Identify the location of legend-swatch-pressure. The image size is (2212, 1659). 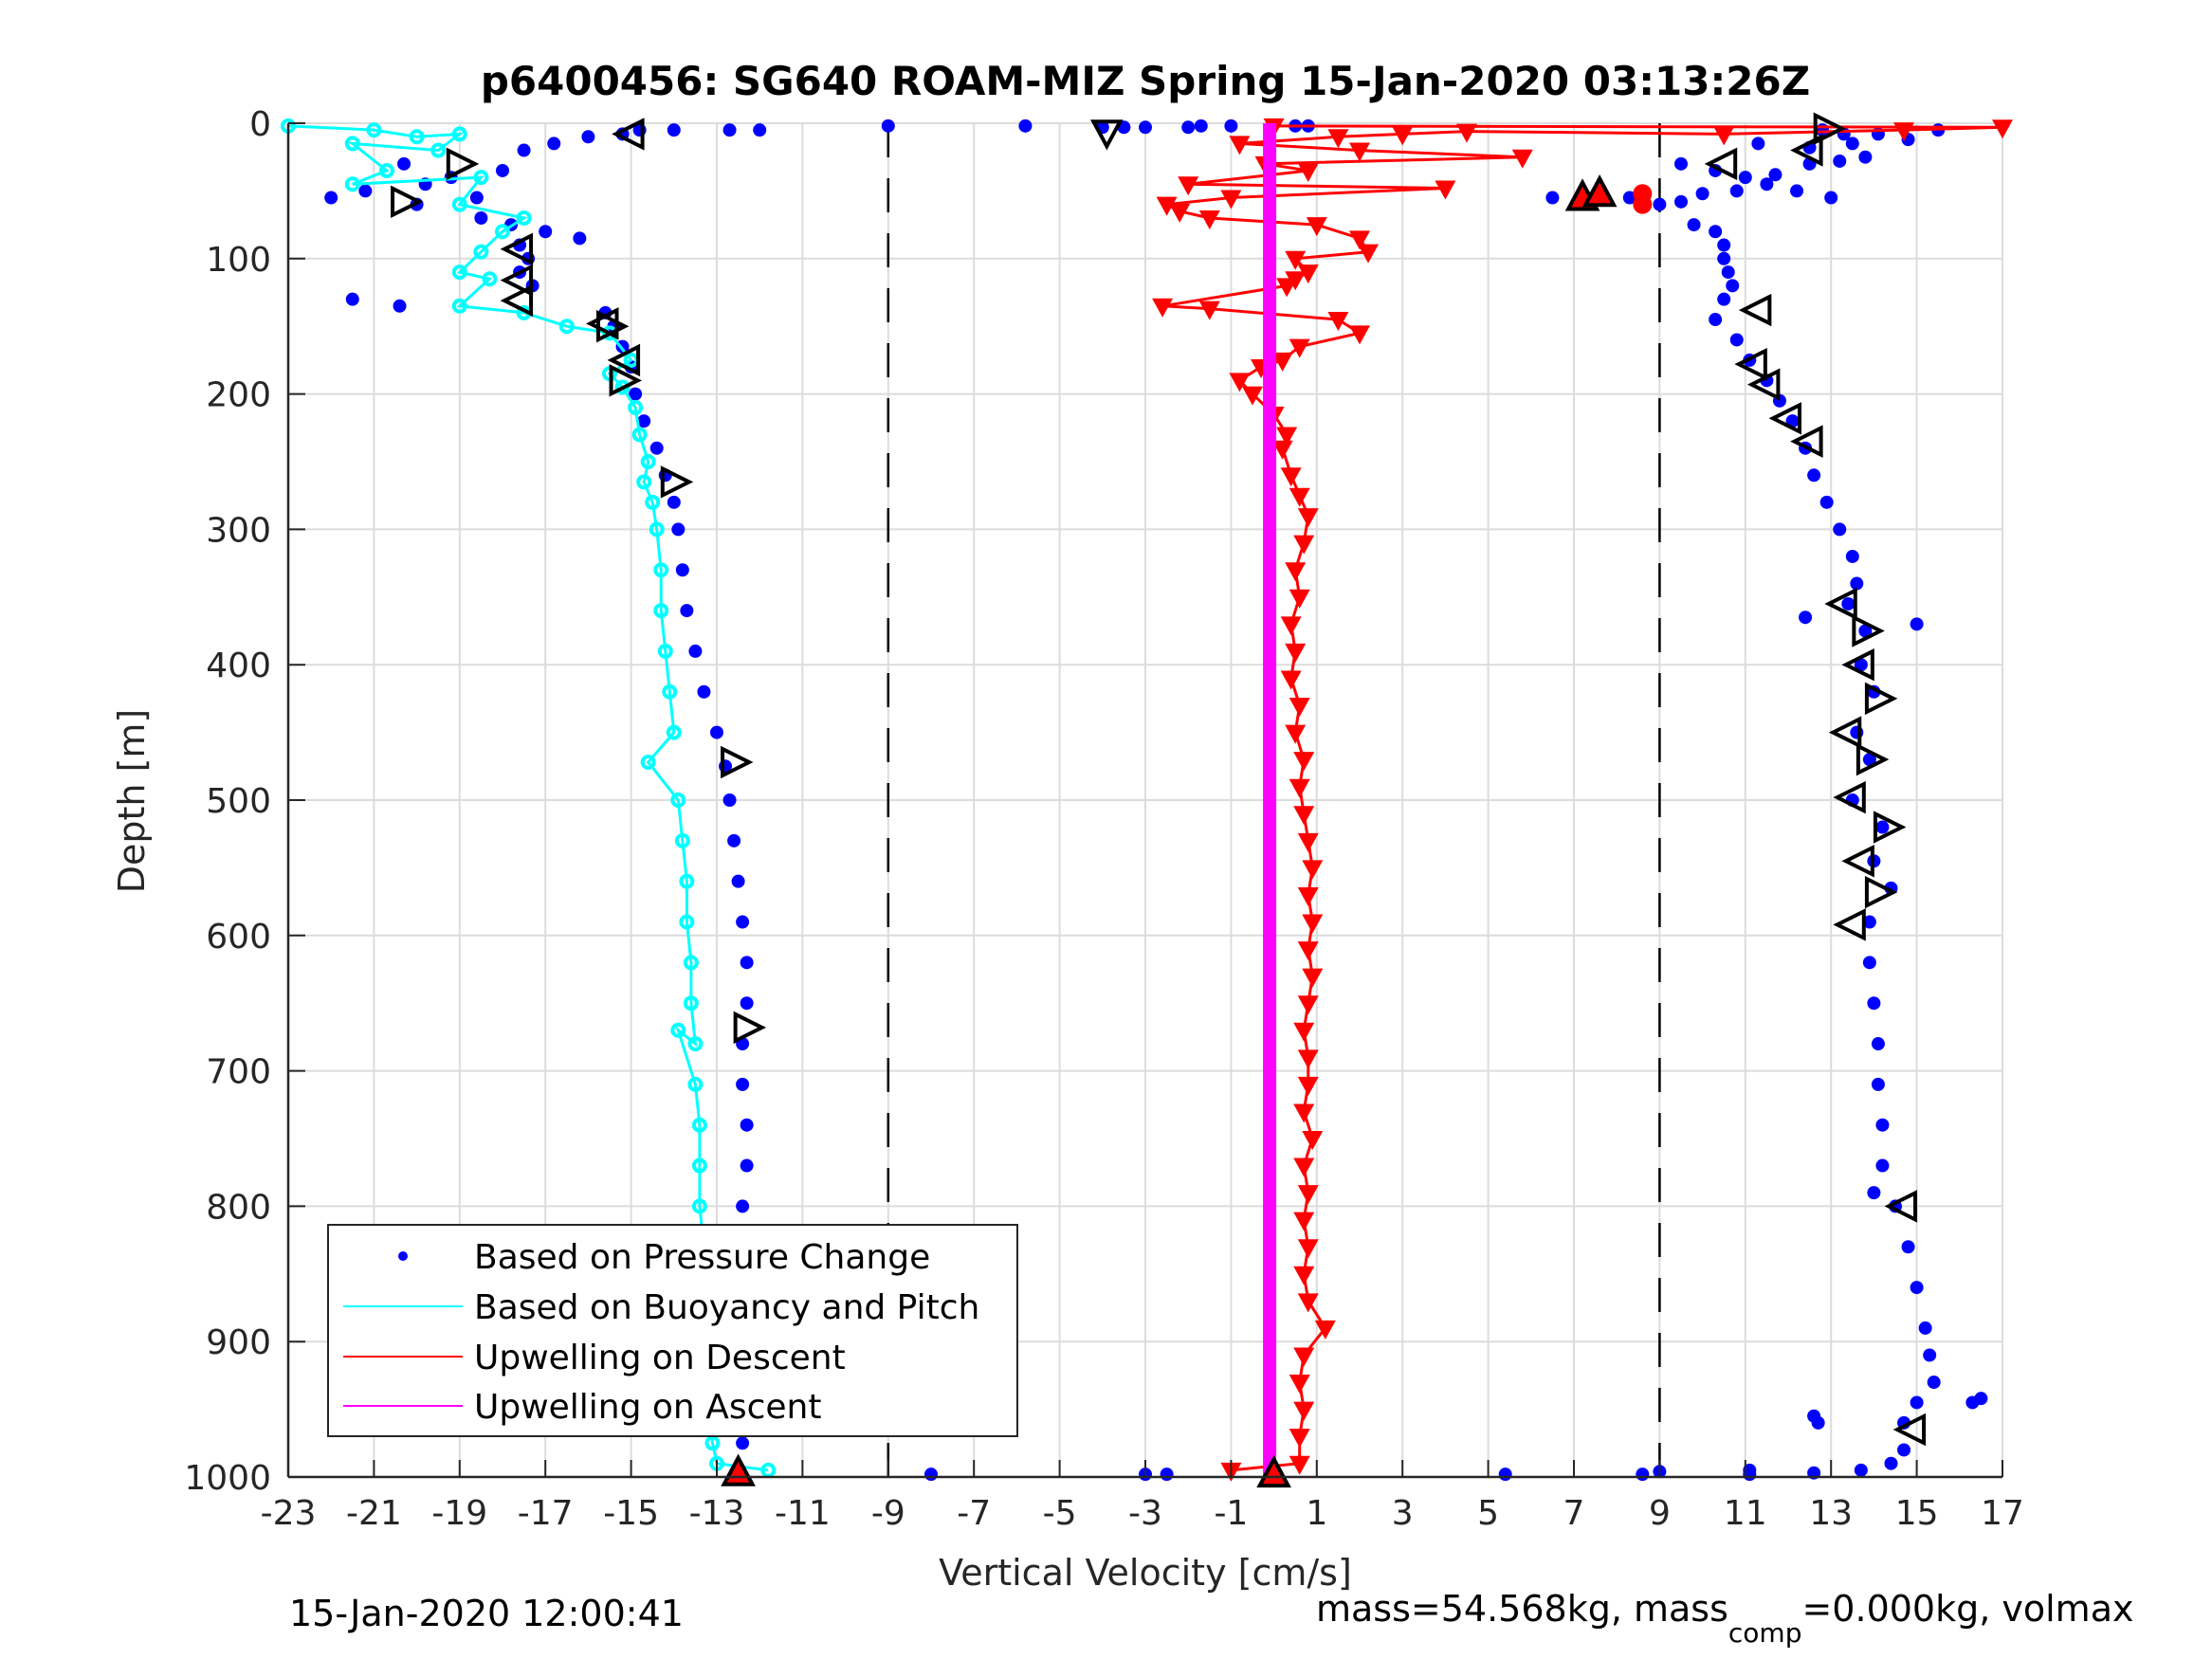
(403, 1256).